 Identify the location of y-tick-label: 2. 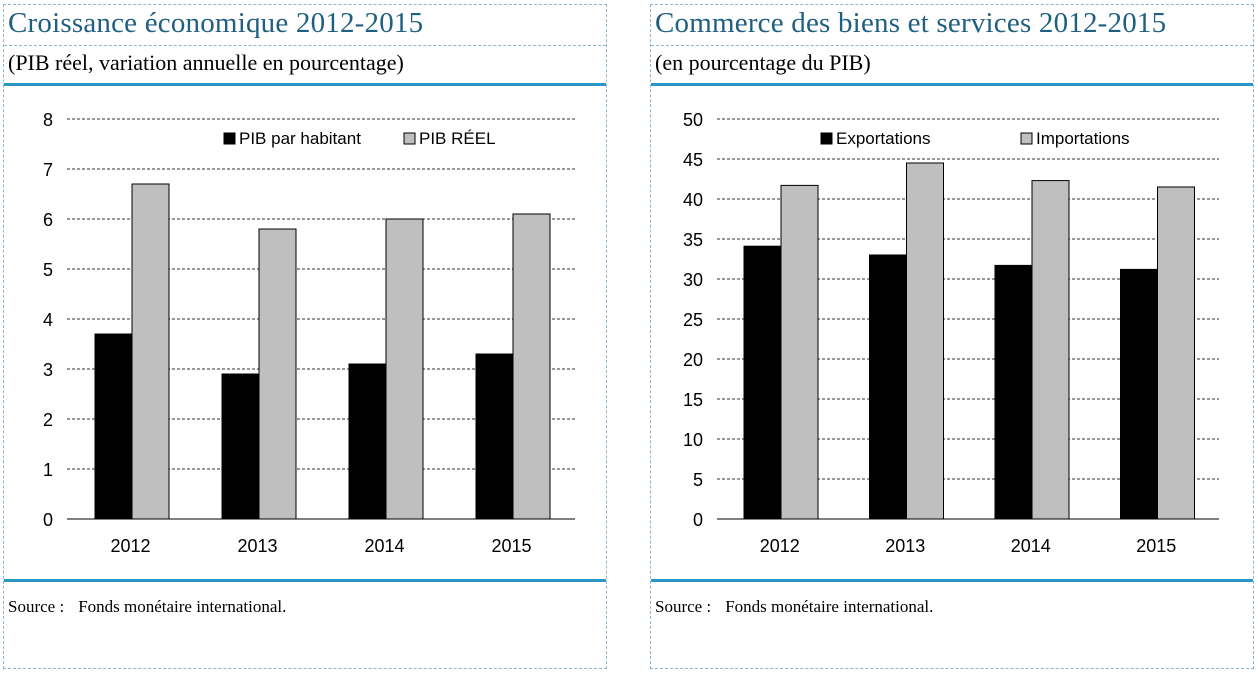
(48, 420).